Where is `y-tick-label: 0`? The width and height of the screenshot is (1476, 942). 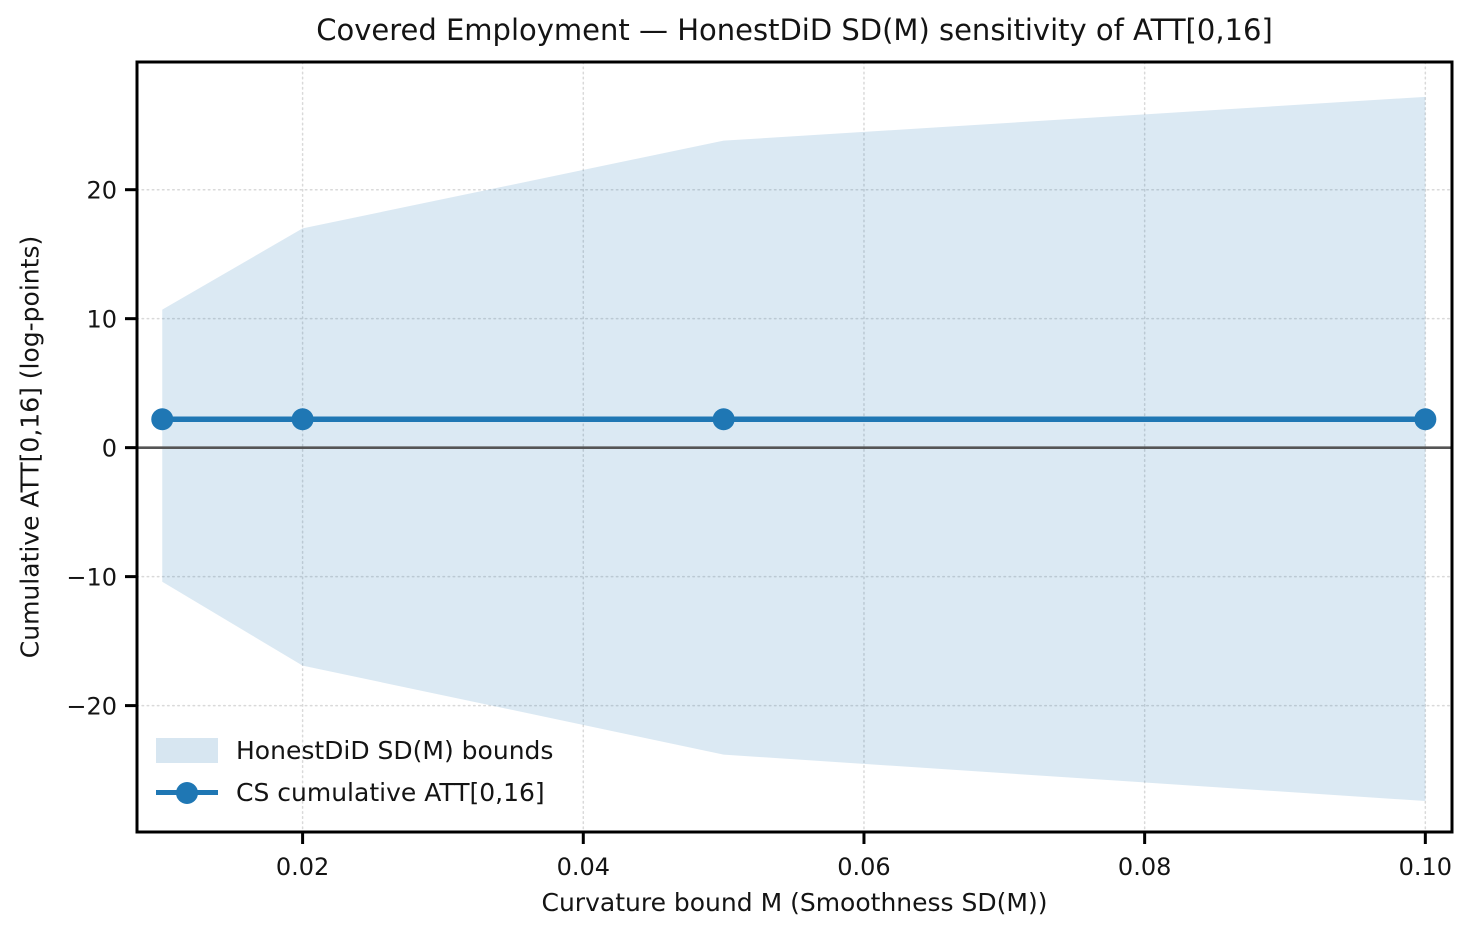
y-tick-label: 0 is located at coordinates (109, 449).